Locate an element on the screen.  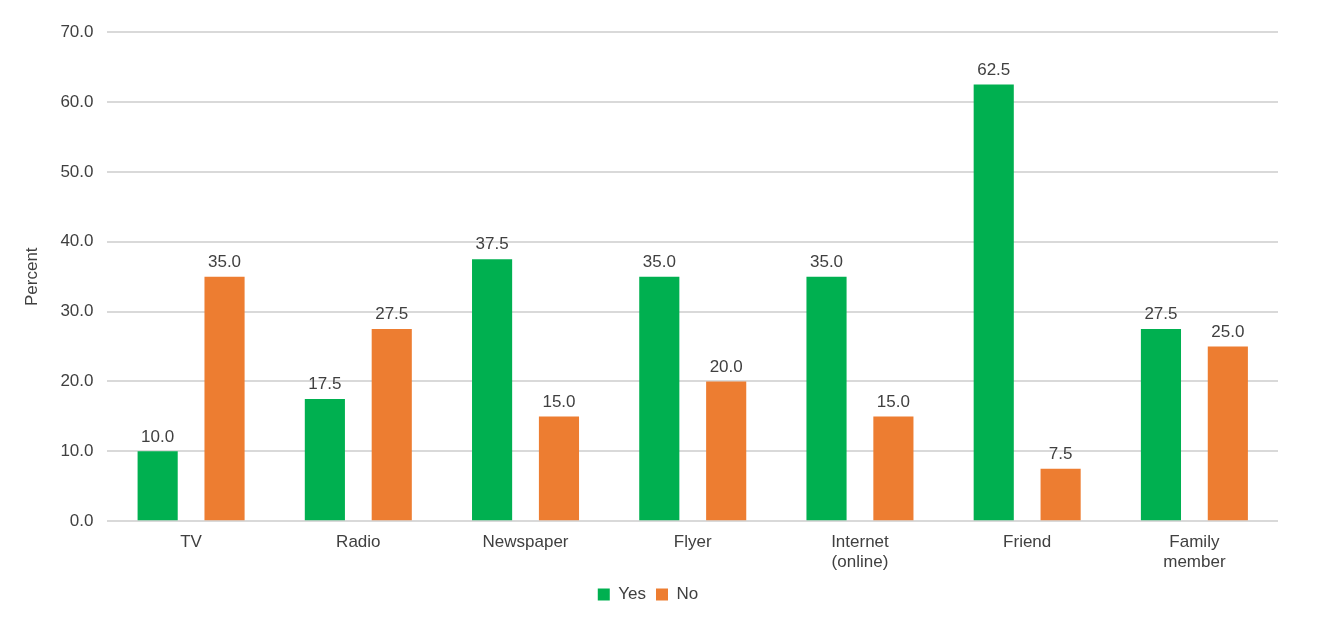
x-tick-label: Family member is located at coordinates (1194, 552).